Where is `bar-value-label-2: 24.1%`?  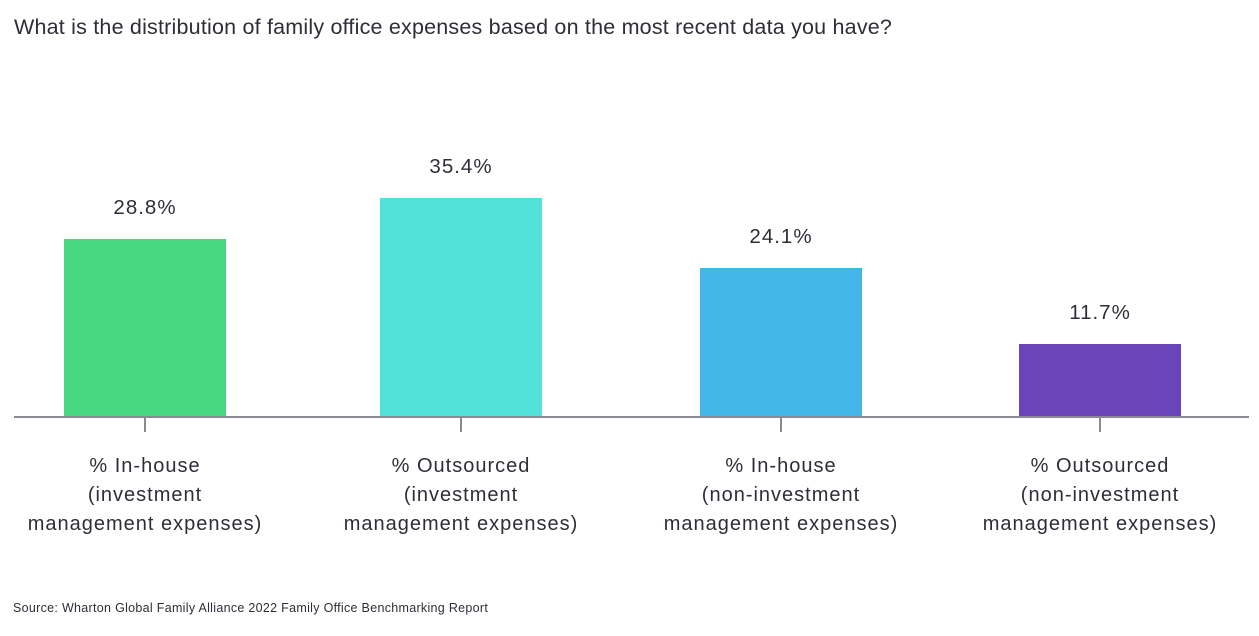 bar-value-label-2: 24.1% is located at coordinates (781, 236).